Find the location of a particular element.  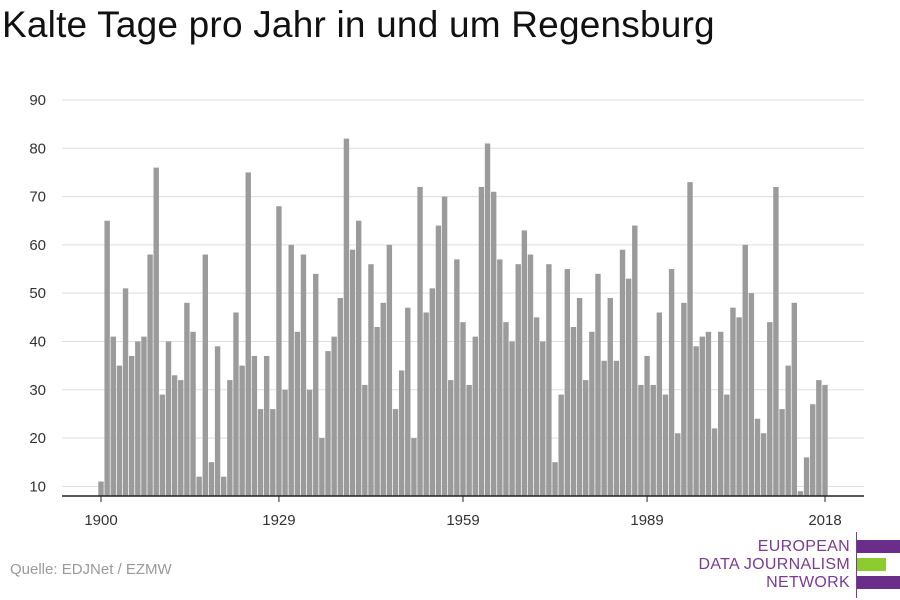

logo-bar-top is located at coordinates (878, 546).